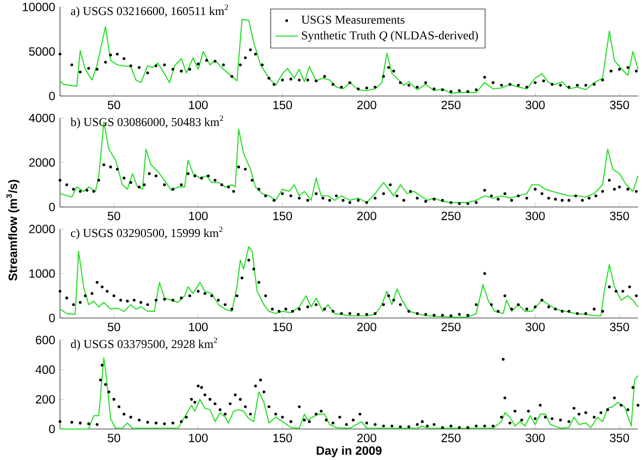  Describe the element at coordinates (147, 122) in the screenshot. I see `chart-title: b) USGS 03086000, 50483 km$^{2}$` at that location.